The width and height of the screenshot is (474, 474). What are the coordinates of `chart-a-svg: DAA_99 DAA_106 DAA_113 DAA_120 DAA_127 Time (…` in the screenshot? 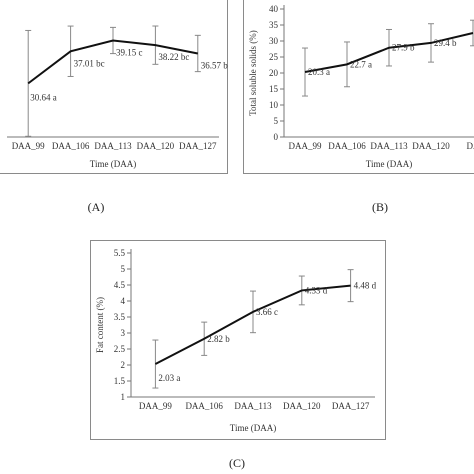 It's located at (118, 97).